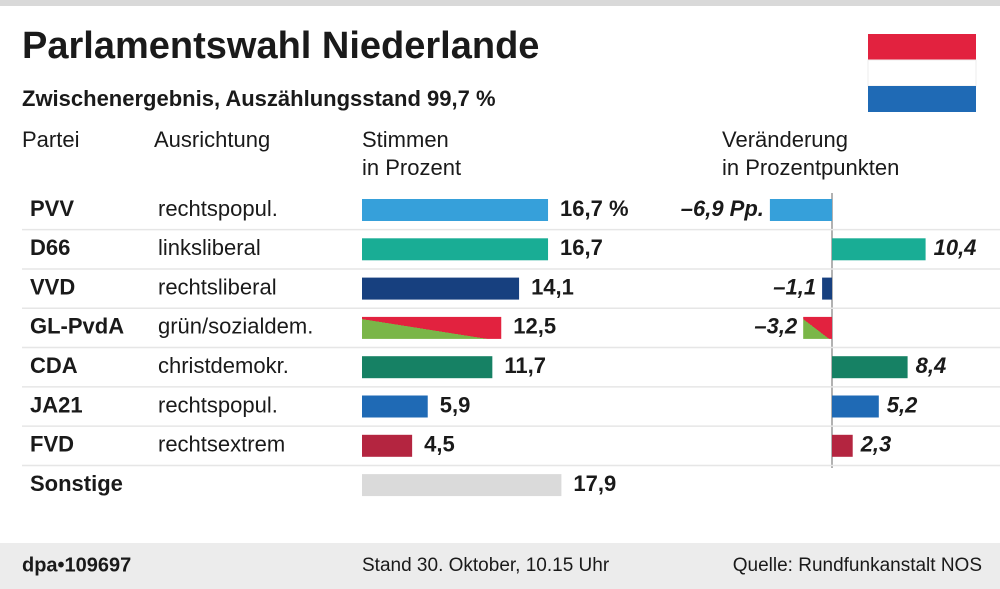 The width and height of the screenshot is (1000, 589). What do you see at coordinates (776, 326) in the screenshot?
I see `value-label: –3,2` at bounding box center [776, 326].